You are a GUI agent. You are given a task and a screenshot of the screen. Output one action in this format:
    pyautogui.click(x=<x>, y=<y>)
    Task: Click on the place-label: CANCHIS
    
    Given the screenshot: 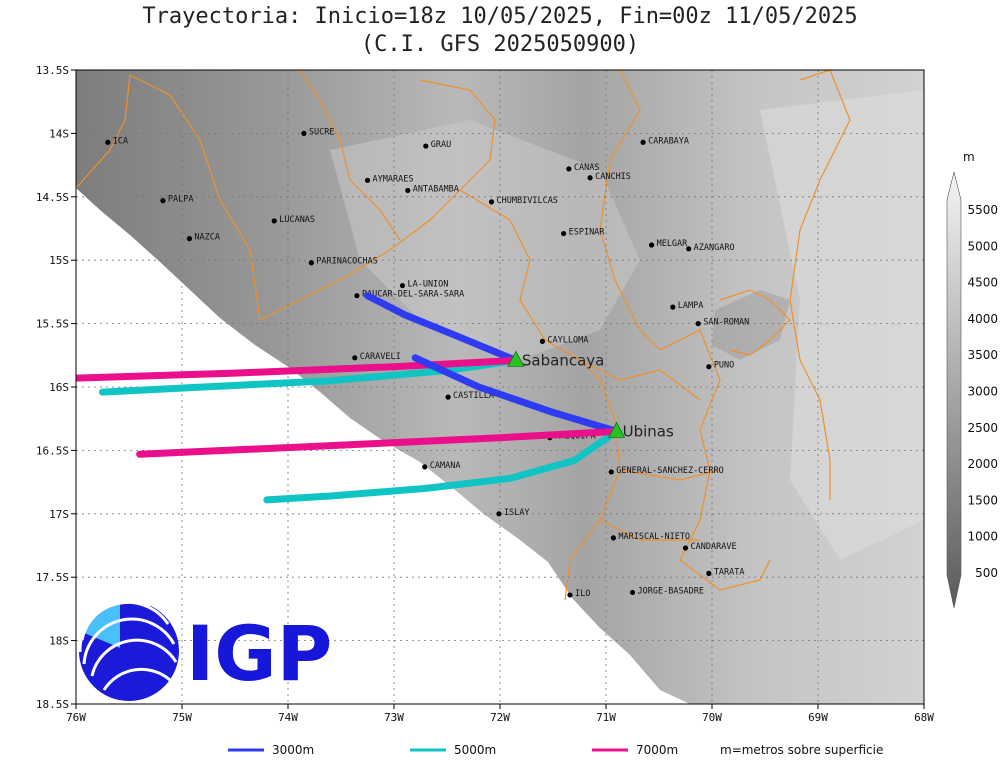 What is the action you would take?
    pyautogui.click(x=613, y=177)
    